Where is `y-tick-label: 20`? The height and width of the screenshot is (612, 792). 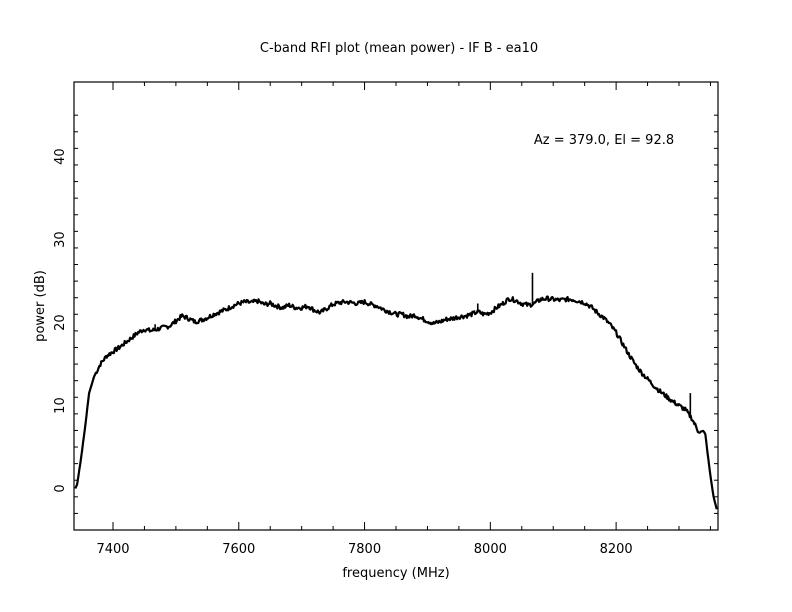
y-tick-label: 20 is located at coordinates (60, 322).